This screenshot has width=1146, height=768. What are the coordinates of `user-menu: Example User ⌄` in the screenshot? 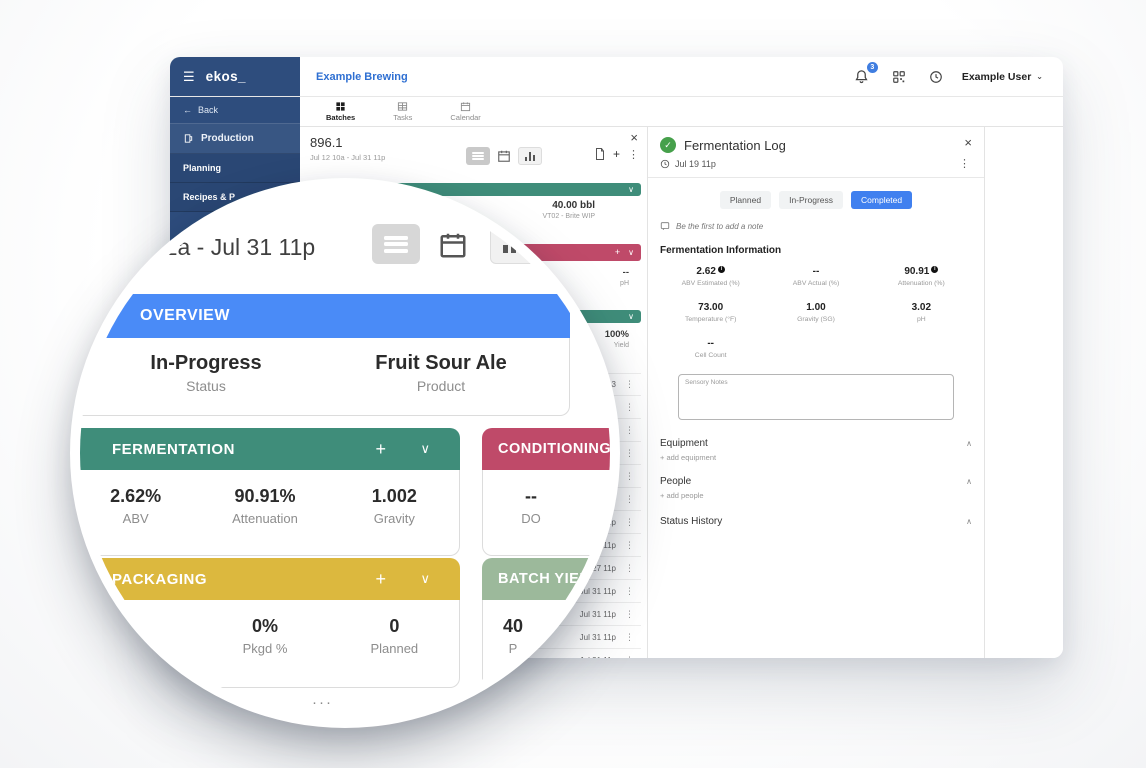 It's located at (1004, 77).